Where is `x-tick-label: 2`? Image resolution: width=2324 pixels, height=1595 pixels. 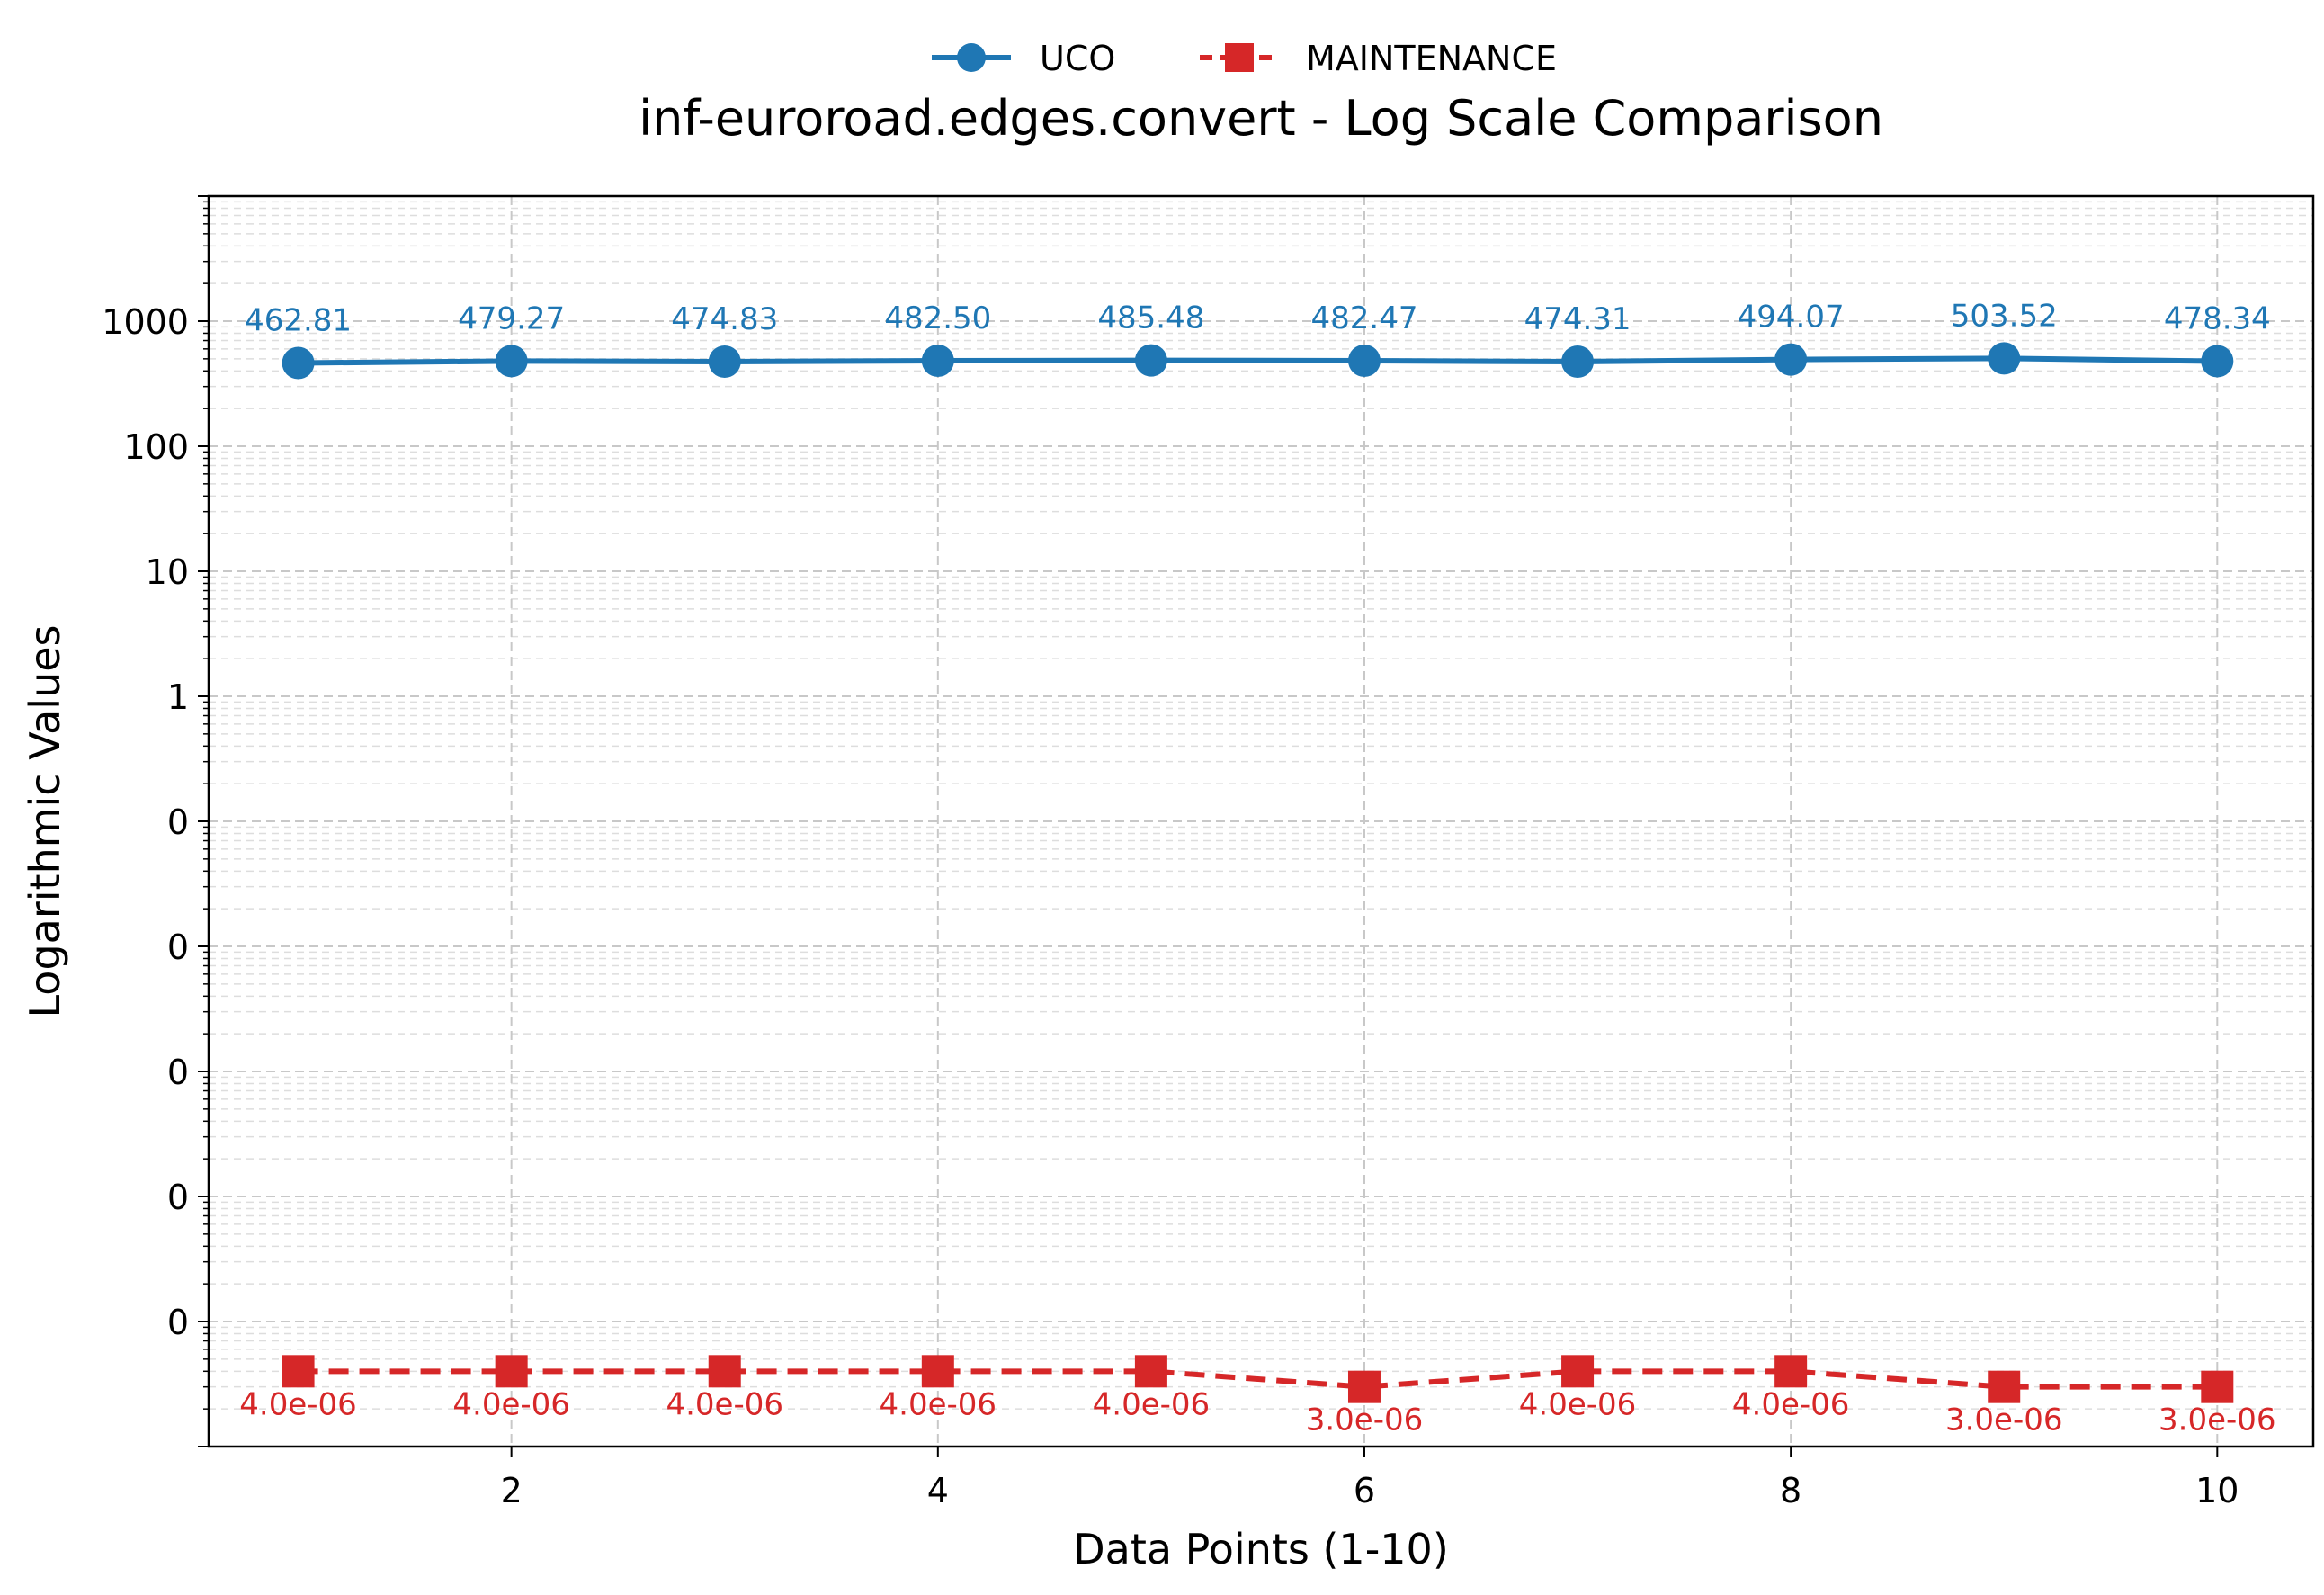
x-tick-label: 2 is located at coordinates (512, 1490).